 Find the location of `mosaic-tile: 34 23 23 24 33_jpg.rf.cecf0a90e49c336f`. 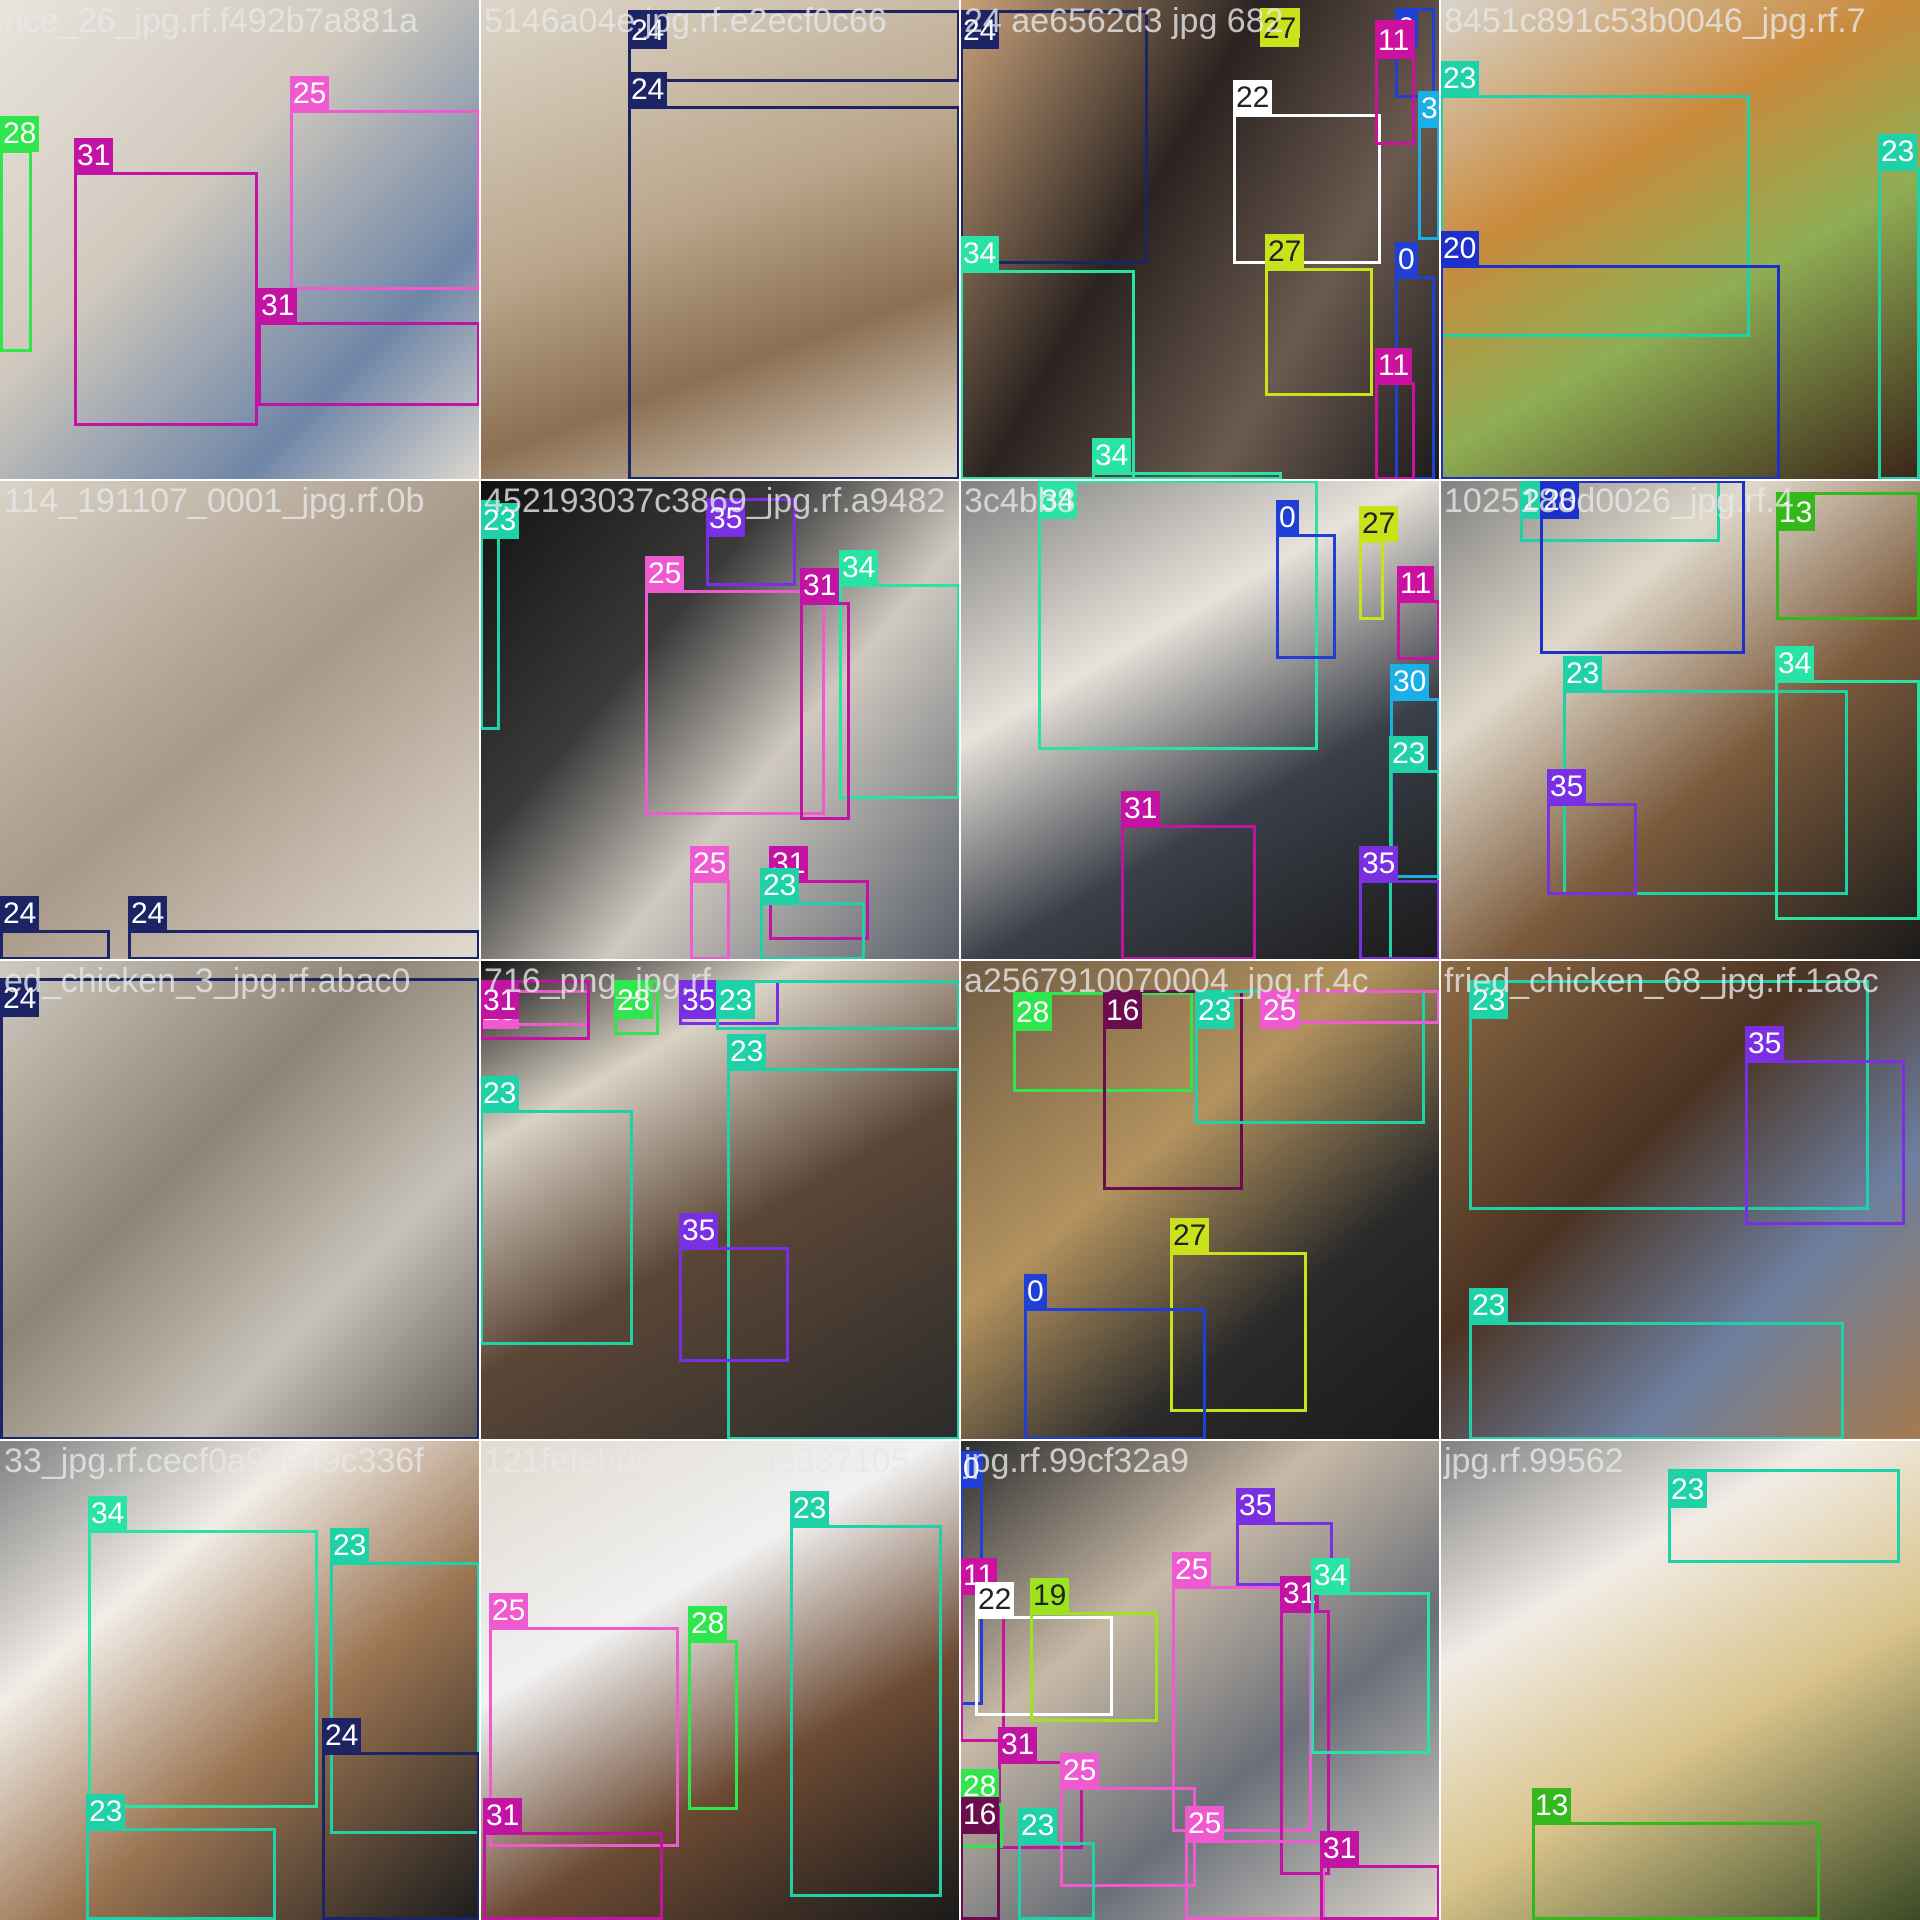

mosaic-tile: 34 23 23 24 33_jpg.rf.cecf0a90e49c336f is located at coordinates (240, 1680).